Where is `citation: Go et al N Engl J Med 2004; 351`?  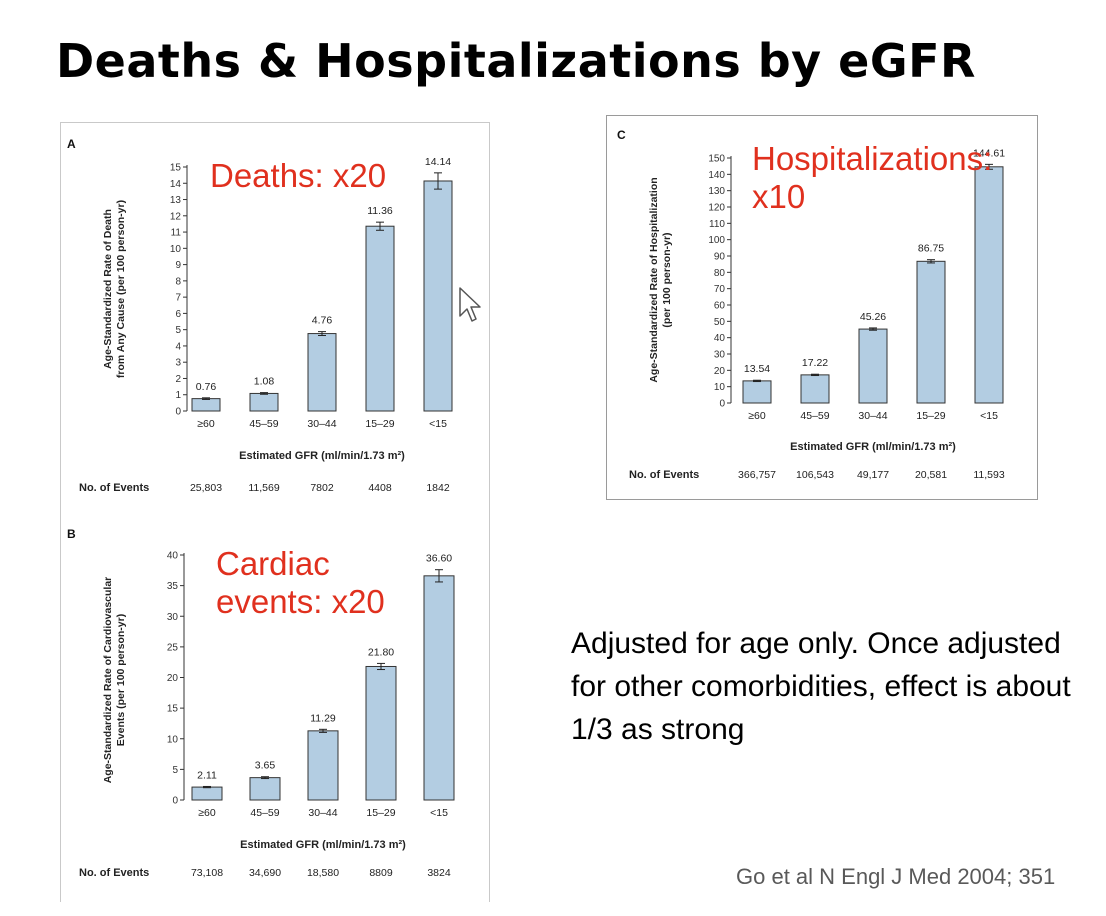
citation: Go et al N Engl J Med 2004; 351 is located at coordinates (896, 876).